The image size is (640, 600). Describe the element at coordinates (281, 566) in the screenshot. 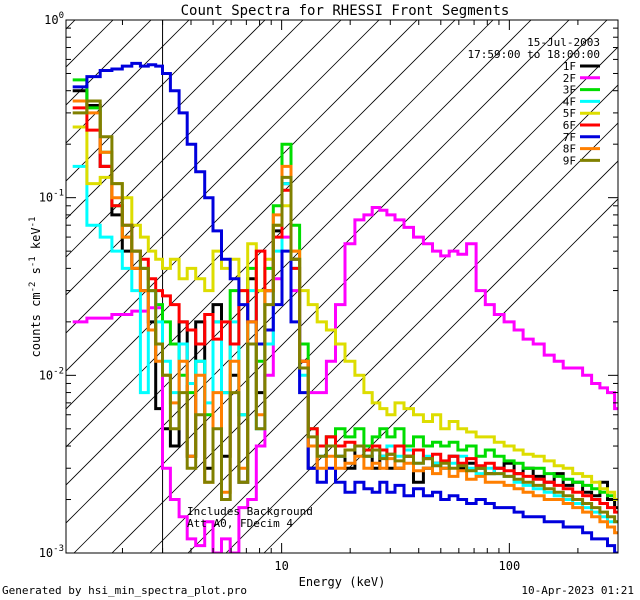

I see `x-tick-label: 10` at that location.